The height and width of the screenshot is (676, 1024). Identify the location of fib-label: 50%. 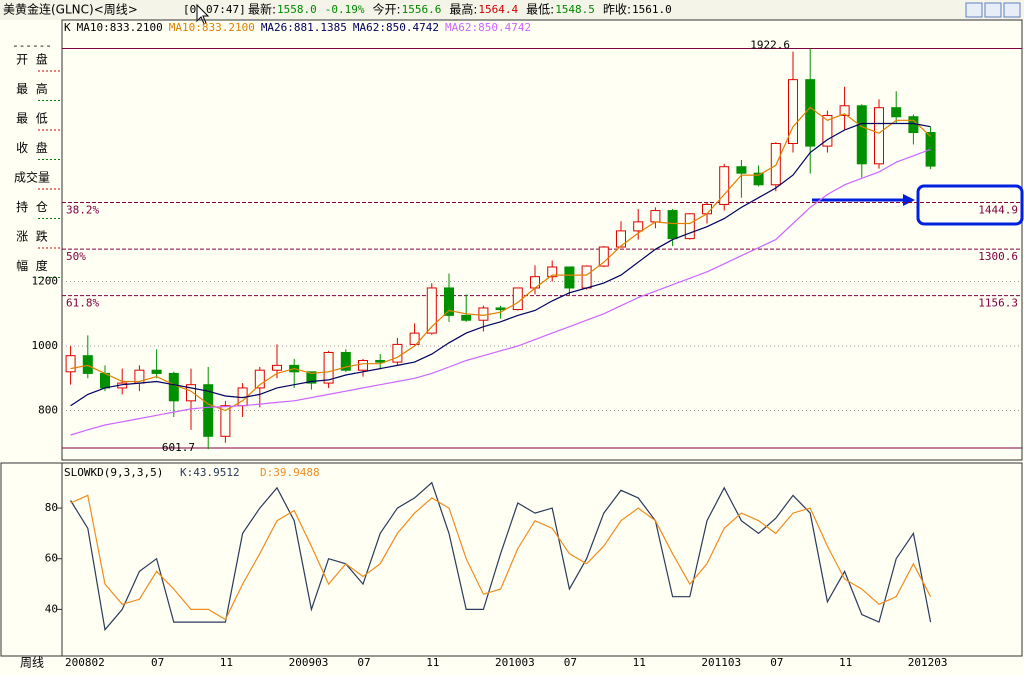
(76, 256).